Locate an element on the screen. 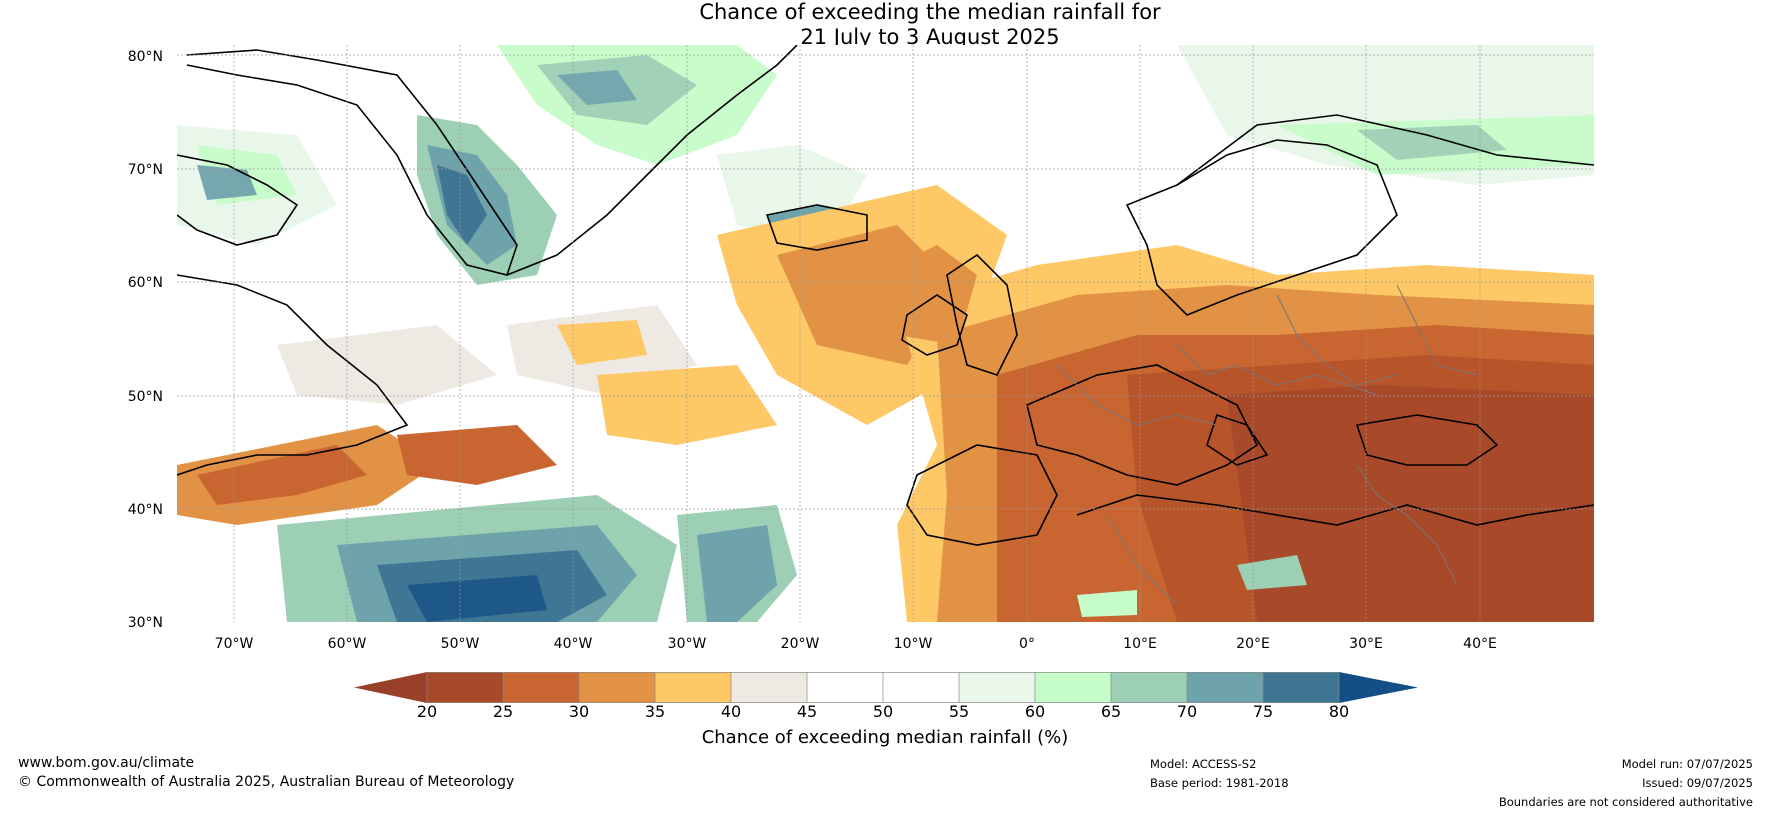 The width and height of the screenshot is (1770, 816). lat-label-80n: 80°N is located at coordinates (145, 57).